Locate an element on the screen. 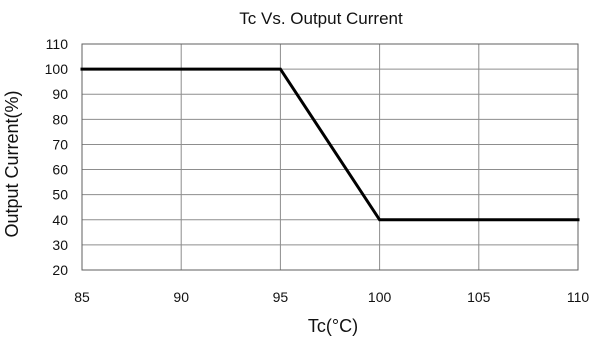  x-tick-label-95: 95 is located at coordinates (281, 297).